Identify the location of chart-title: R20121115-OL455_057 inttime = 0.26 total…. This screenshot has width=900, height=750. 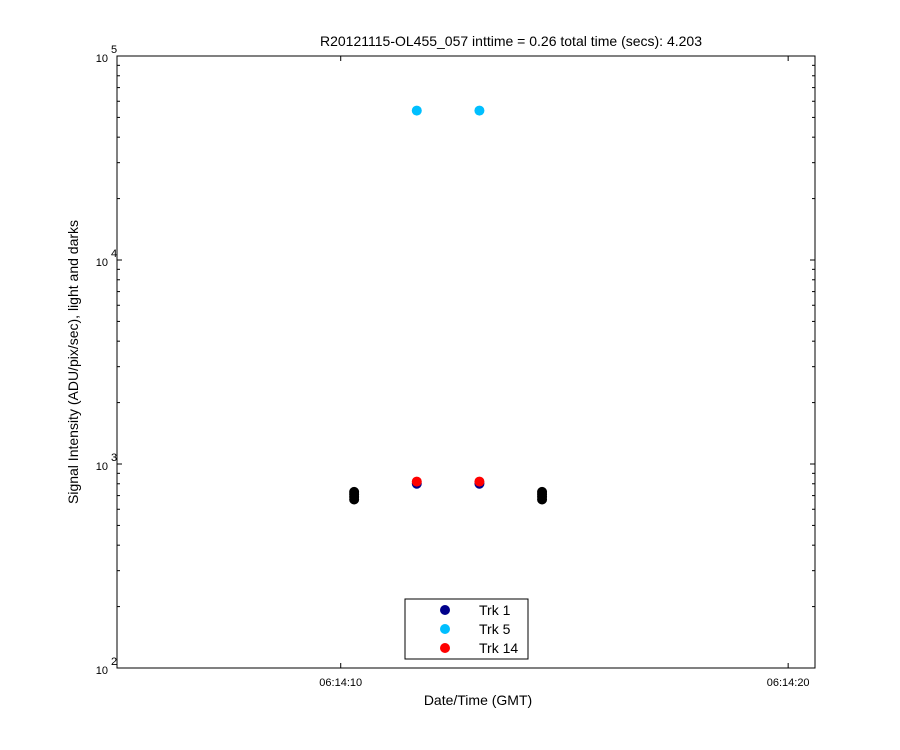
(511, 41).